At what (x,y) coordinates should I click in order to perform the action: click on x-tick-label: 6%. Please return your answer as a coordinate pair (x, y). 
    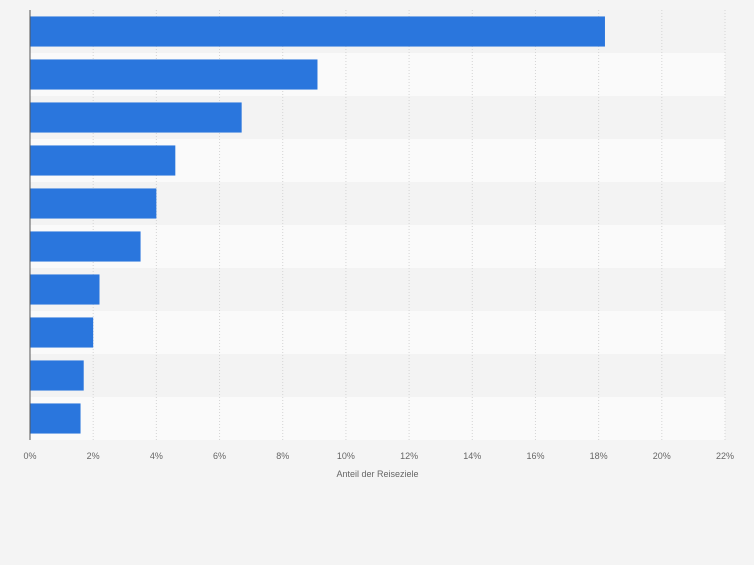
    Looking at the image, I should click on (219, 456).